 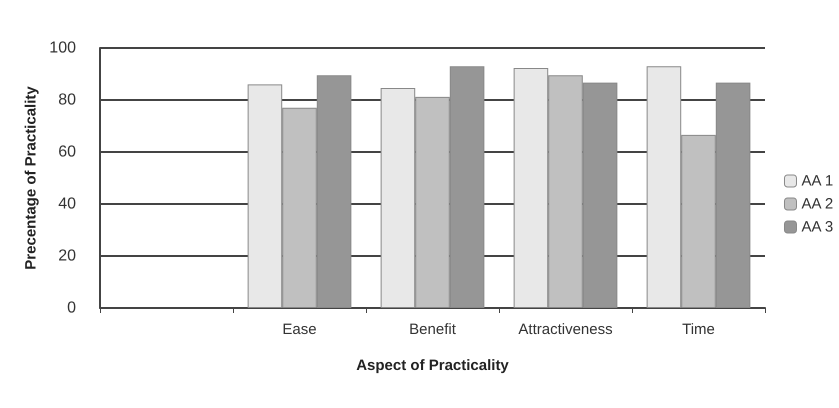 I want to click on legend-label: AA 3, so click(x=817, y=227).